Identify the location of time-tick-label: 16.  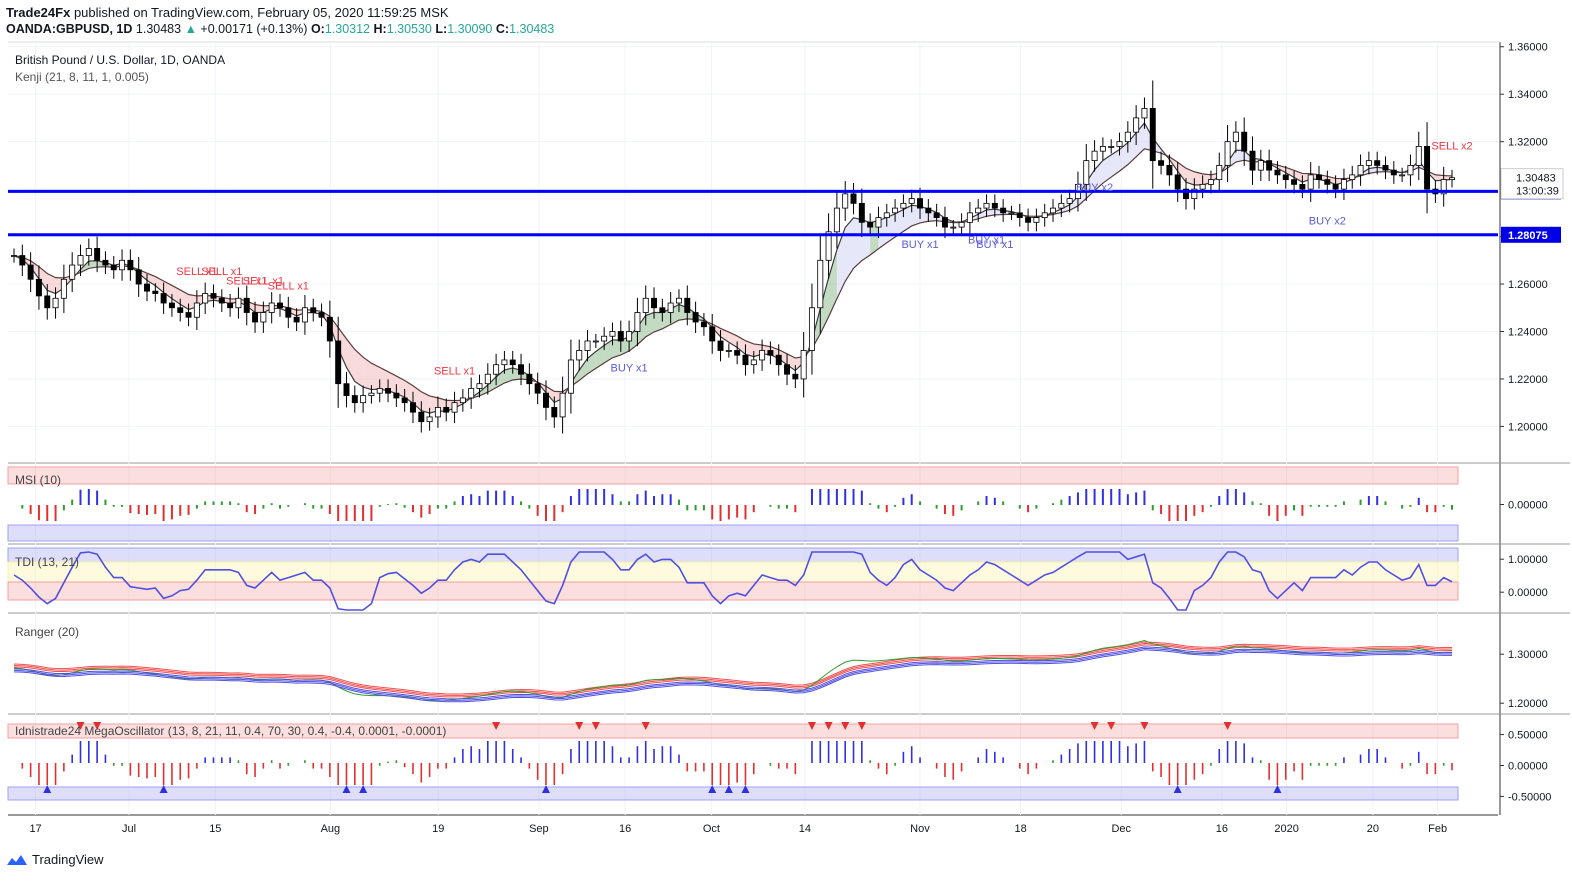
(1222, 829).